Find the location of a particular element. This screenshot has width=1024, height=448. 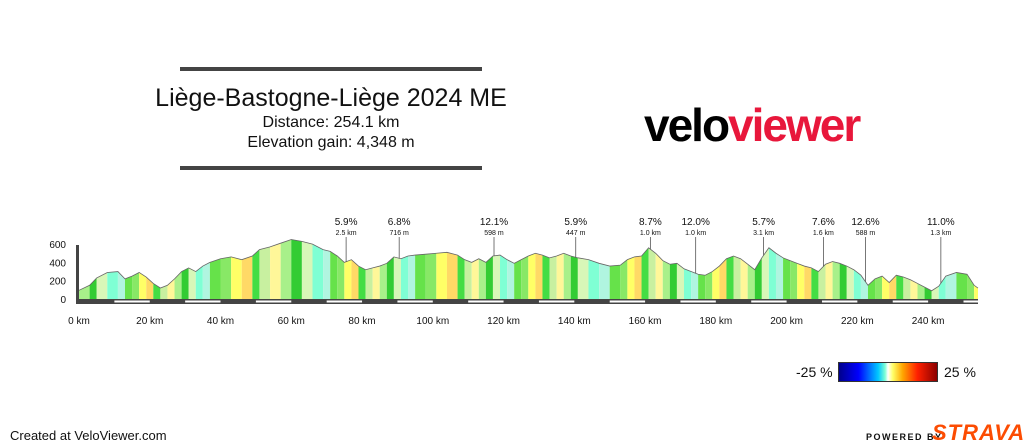

y-tick-label: 0 is located at coordinates (63, 300).